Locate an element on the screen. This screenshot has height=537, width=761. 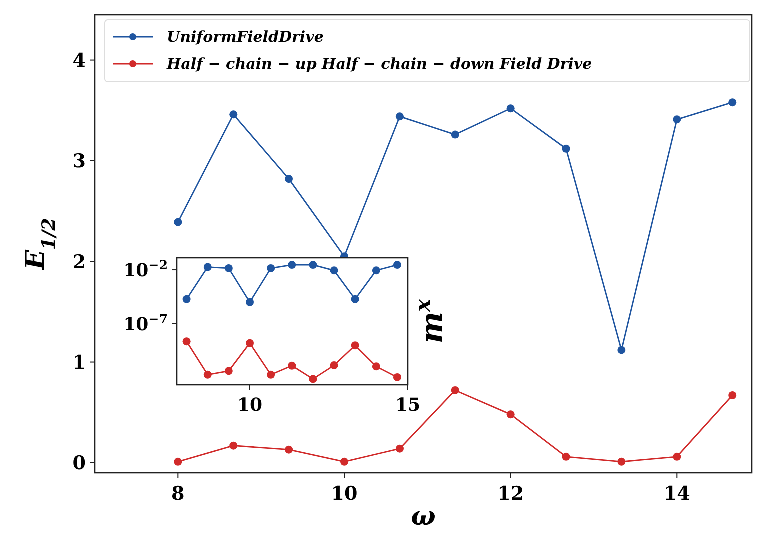
x-tick-label: 14 is located at coordinates (677, 494).